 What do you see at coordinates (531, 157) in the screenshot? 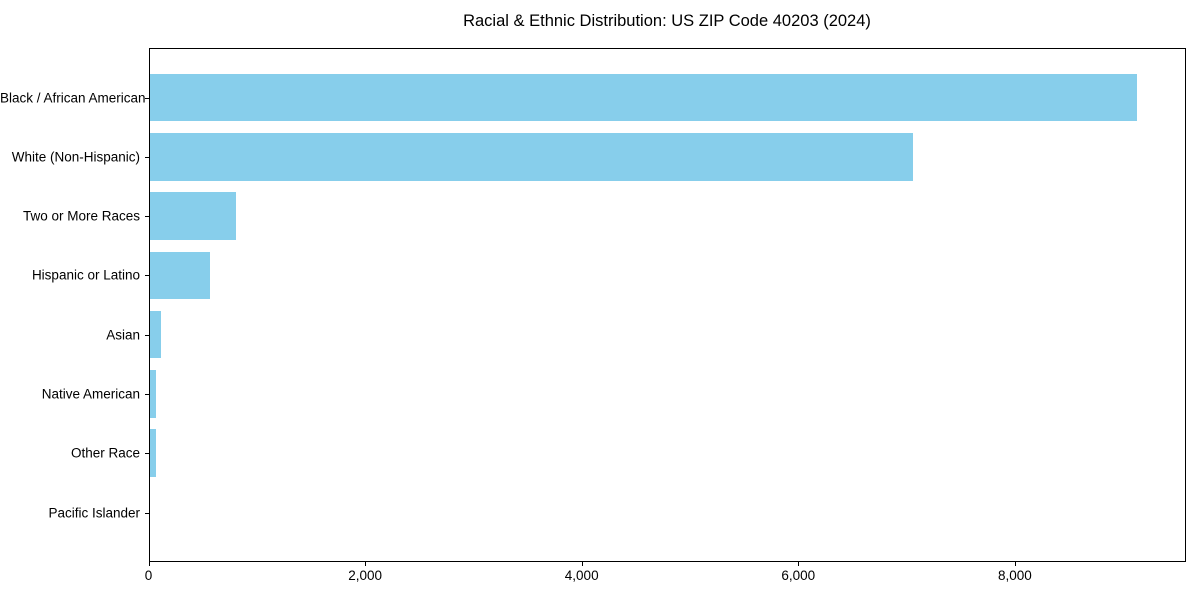
I see `bar-white-non-hispanic` at bounding box center [531, 157].